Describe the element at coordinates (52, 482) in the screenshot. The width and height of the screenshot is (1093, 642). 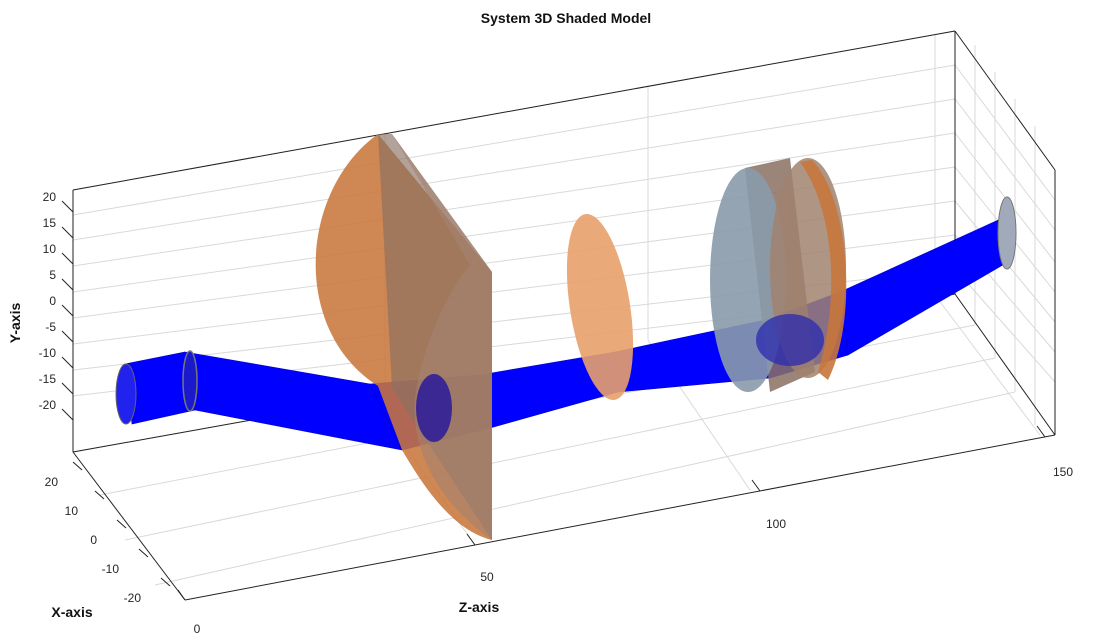
I see `x-tick-label: 20` at that location.